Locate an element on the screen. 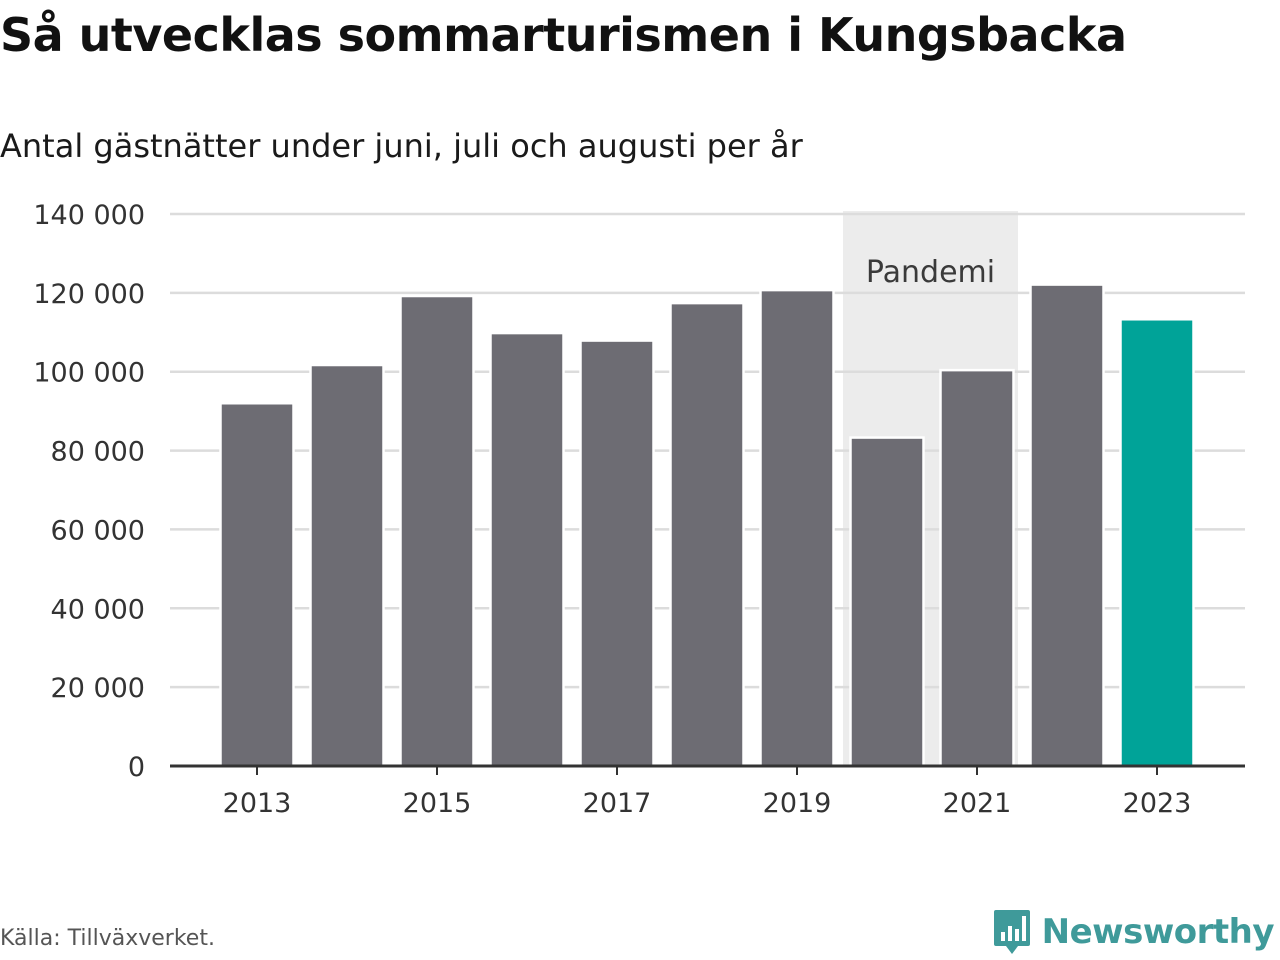  bar-2015 is located at coordinates (437, 531).